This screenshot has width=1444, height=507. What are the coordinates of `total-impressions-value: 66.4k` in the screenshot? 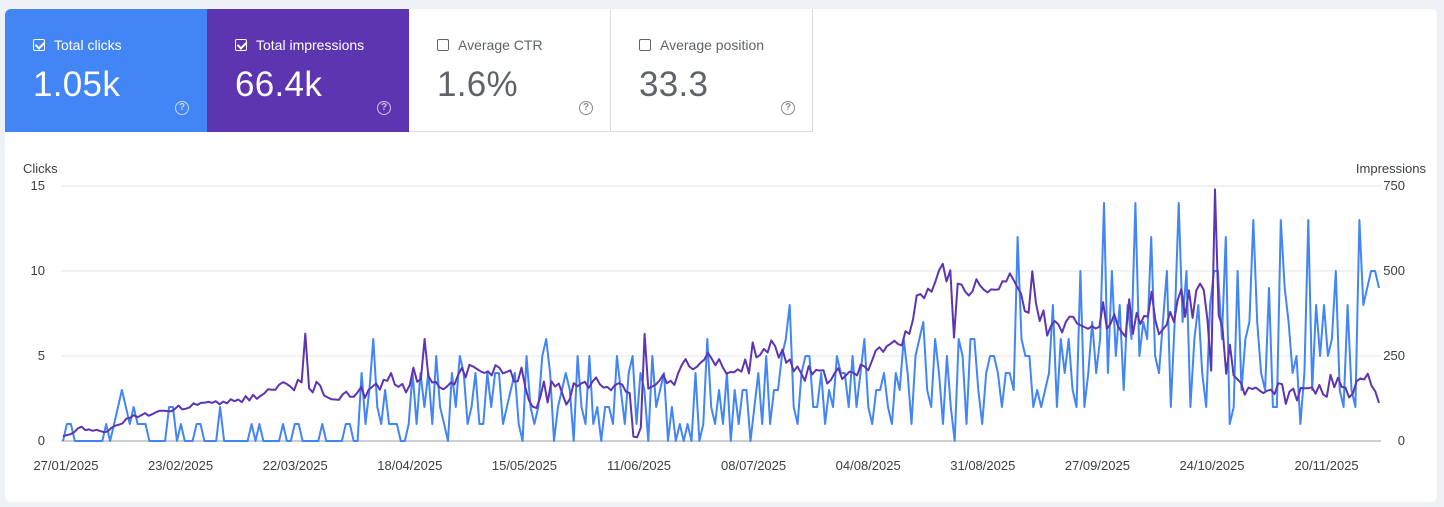 It's located at (279, 84).